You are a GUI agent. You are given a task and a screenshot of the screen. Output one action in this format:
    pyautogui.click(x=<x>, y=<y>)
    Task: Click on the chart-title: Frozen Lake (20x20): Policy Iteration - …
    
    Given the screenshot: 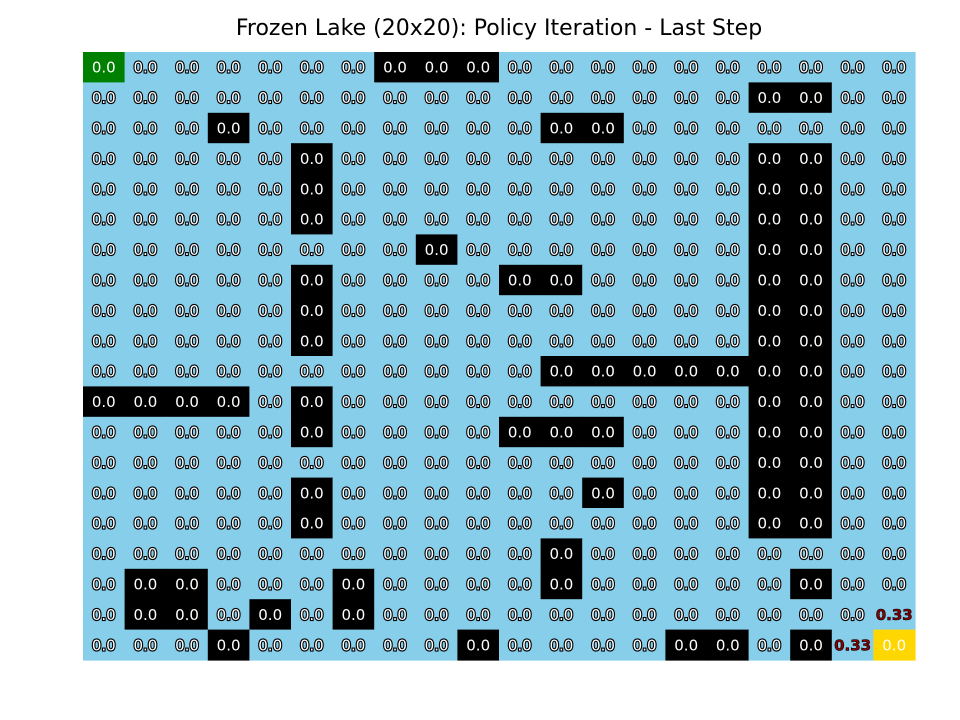 What is the action you would take?
    pyautogui.click(x=499, y=28)
    